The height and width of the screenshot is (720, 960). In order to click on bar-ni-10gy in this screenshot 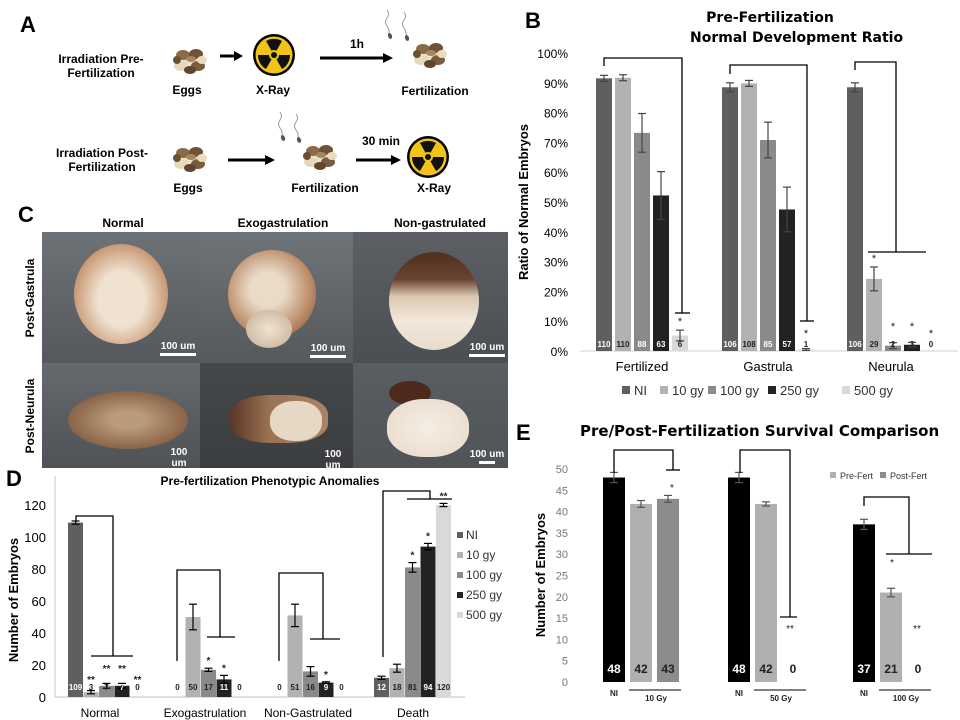, I will do `click(614, 579)`.